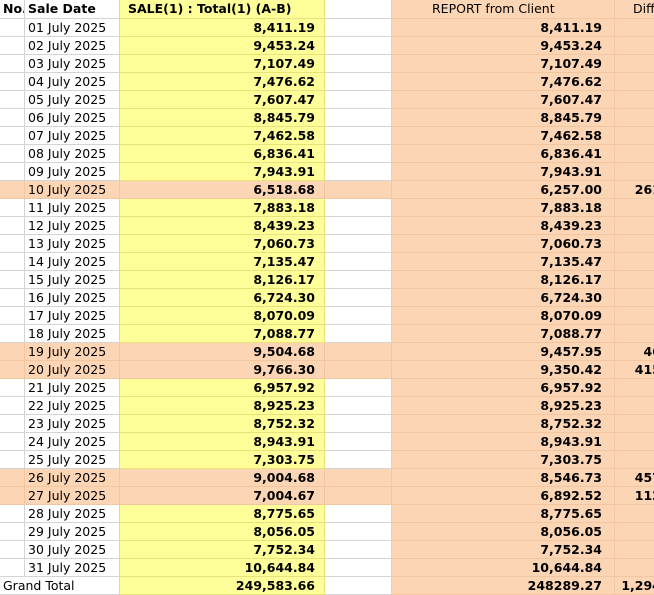  What do you see at coordinates (503, 388) in the screenshot?
I see `report-cell: 6,957.92` at bounding box center [503, 388].